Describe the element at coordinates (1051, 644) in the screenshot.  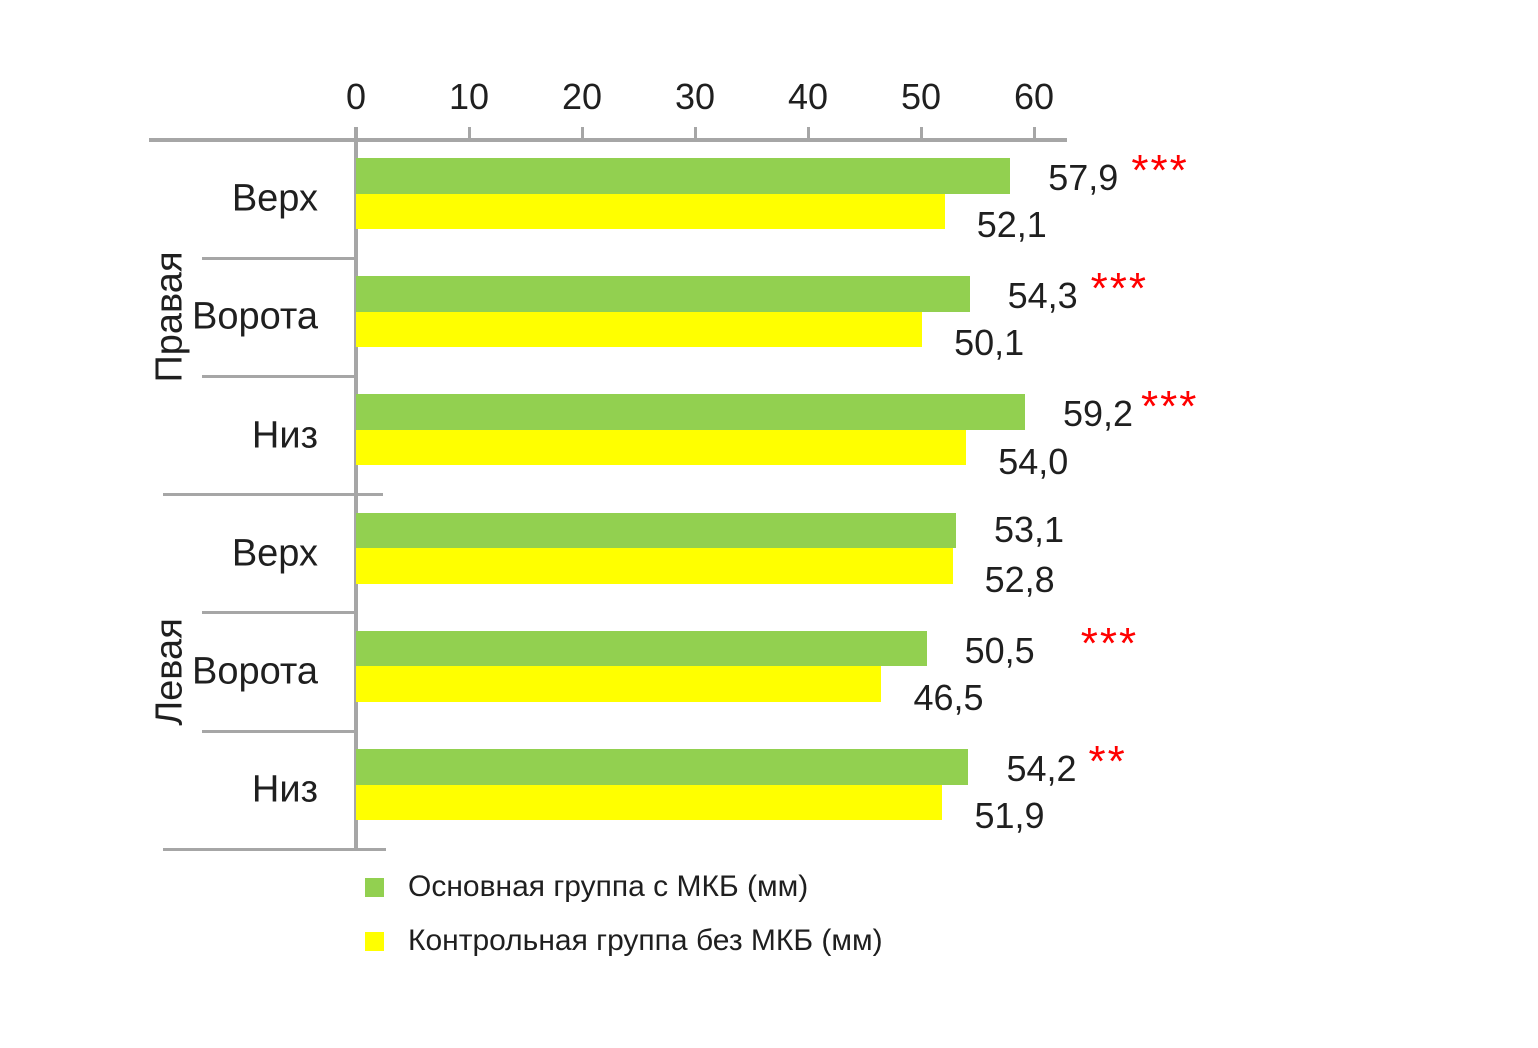
I see `value-label-main: 50,5 ***` at that location.